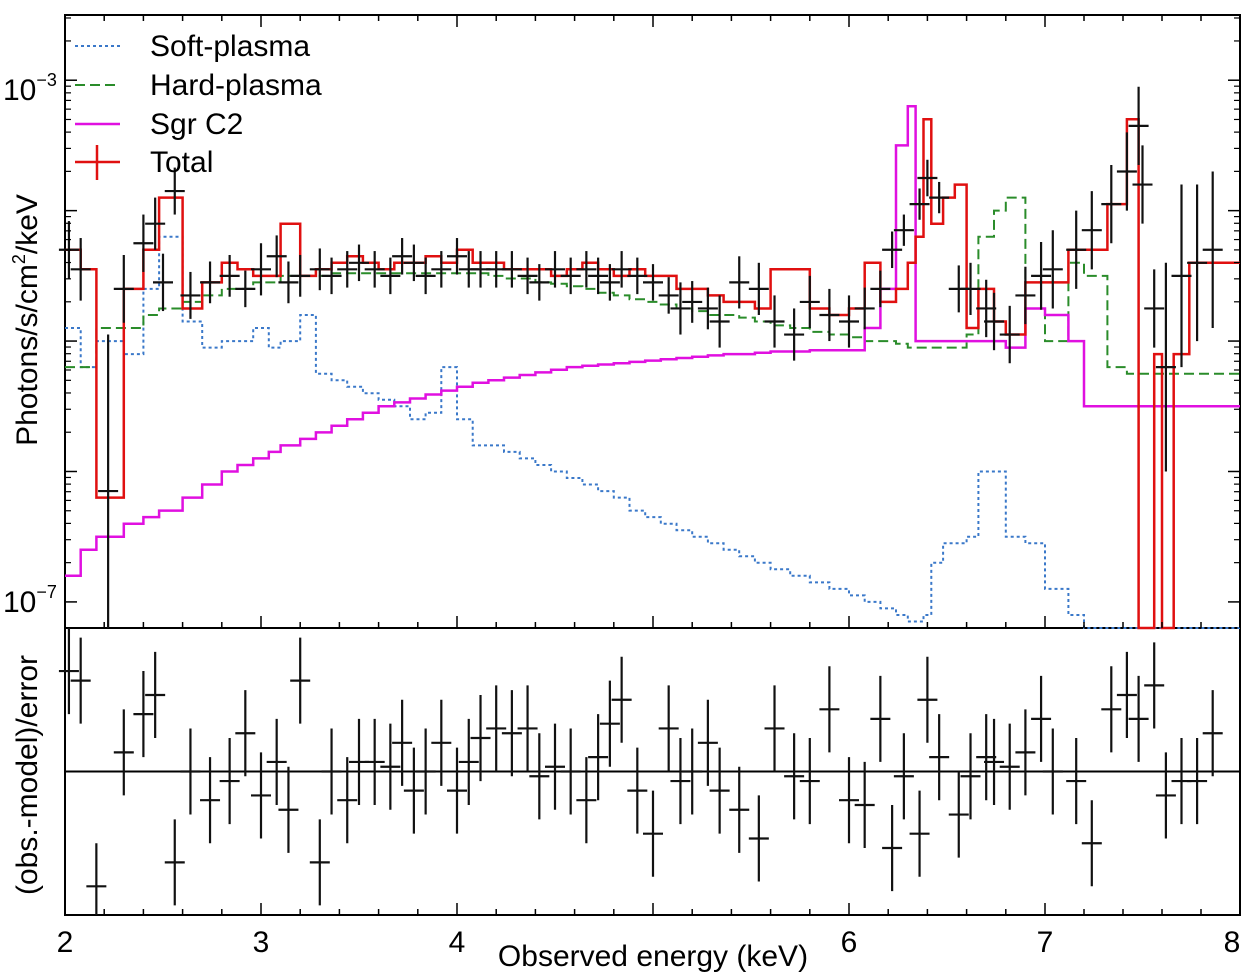 The image size is (1250, 972). Describe the element at coordinates (653, 956) in the screenshot. I see `x-axis-label: Observed energy (keV)` at that location.